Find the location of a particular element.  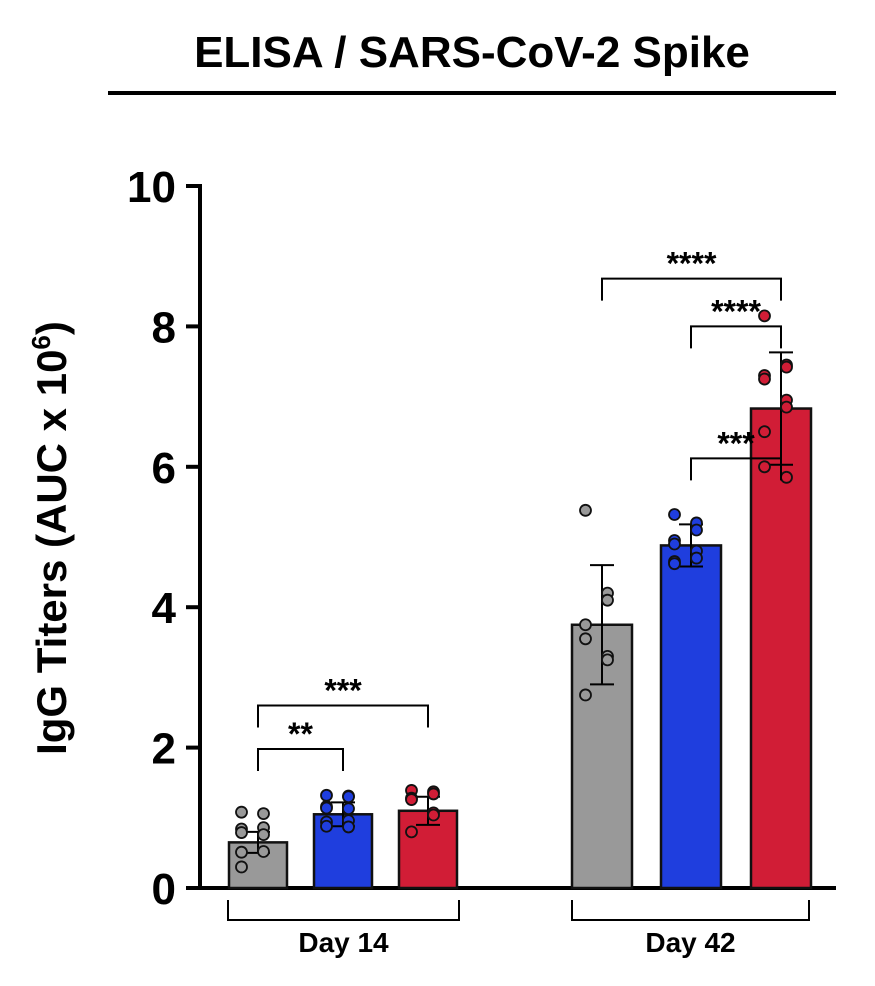

x-tick-label: Day 42 is located at coordinates (690, 942).